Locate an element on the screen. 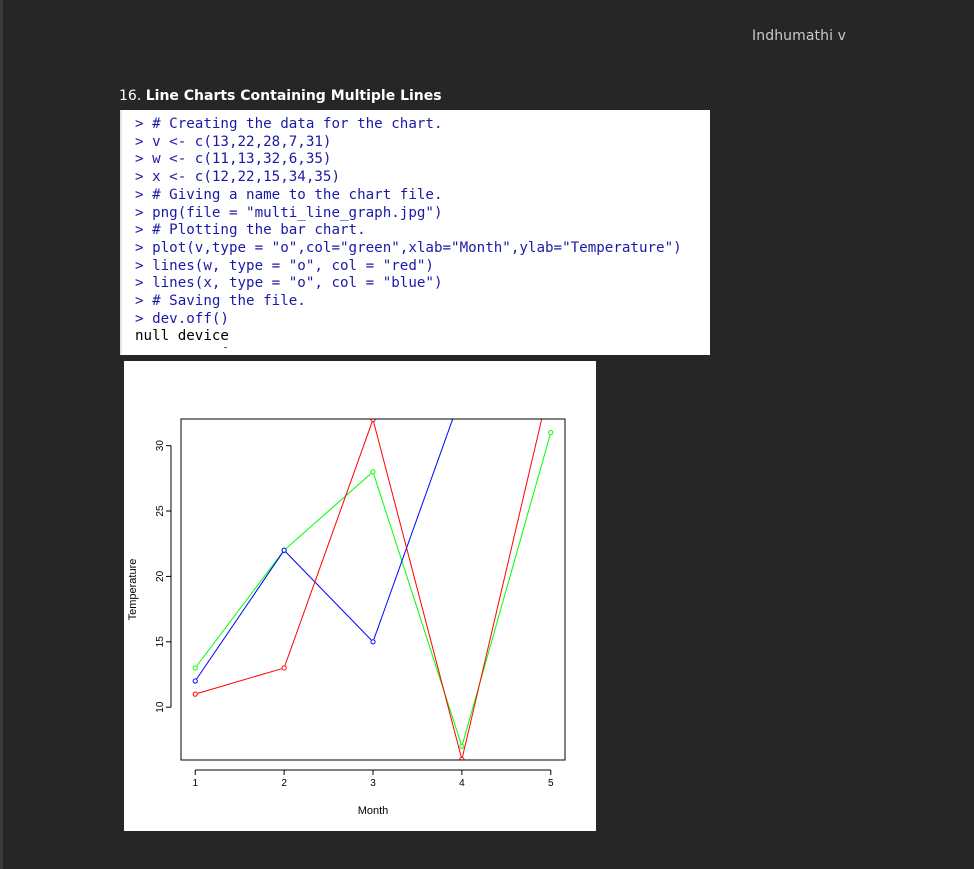  y-tick-label: 10 is located at coordinates (160, 707).